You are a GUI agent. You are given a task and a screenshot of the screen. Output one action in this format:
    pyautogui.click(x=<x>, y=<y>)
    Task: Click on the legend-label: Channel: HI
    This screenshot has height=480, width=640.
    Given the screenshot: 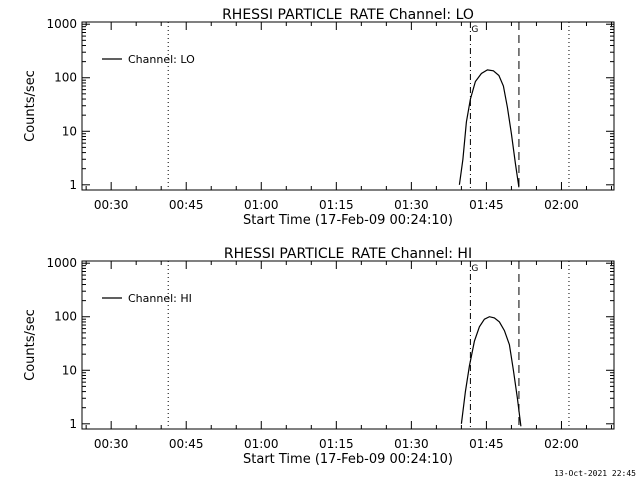 What is the action you would take?
    pyautogui.click(x=160, y=298)
    